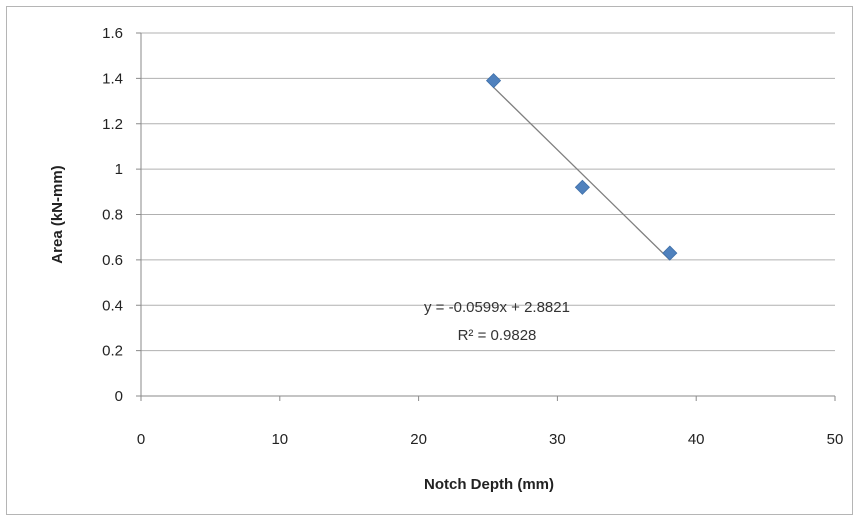 The image size is (859, 521). Describe the element at coordinates (418, 439) in the screenshot. I see `x-tick-label-2: 20` at that location.